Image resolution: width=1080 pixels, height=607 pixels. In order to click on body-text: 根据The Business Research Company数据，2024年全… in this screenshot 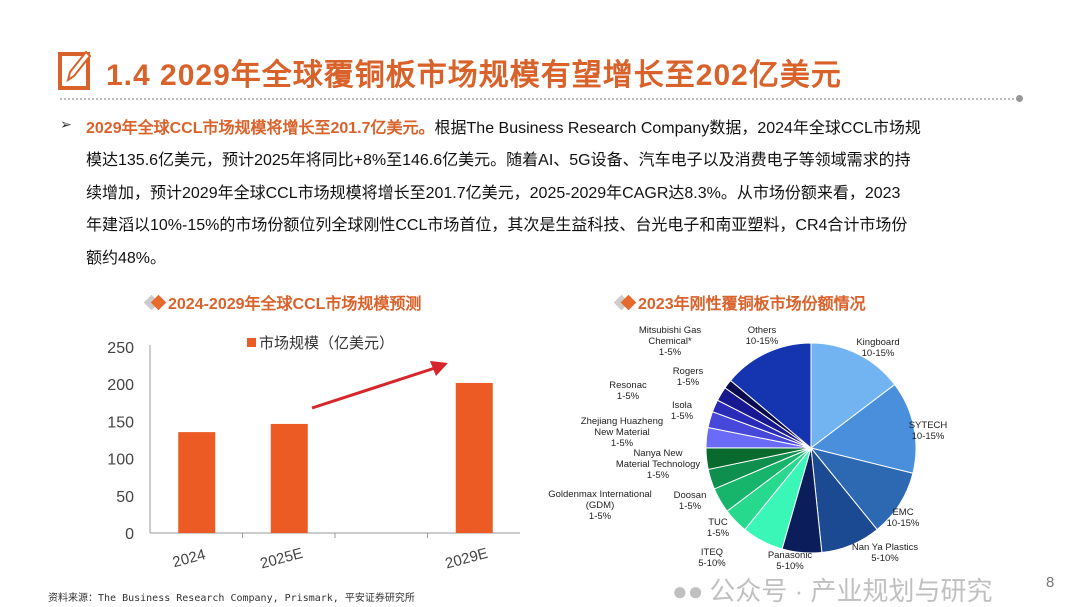, I will do `click(677, 128)`.